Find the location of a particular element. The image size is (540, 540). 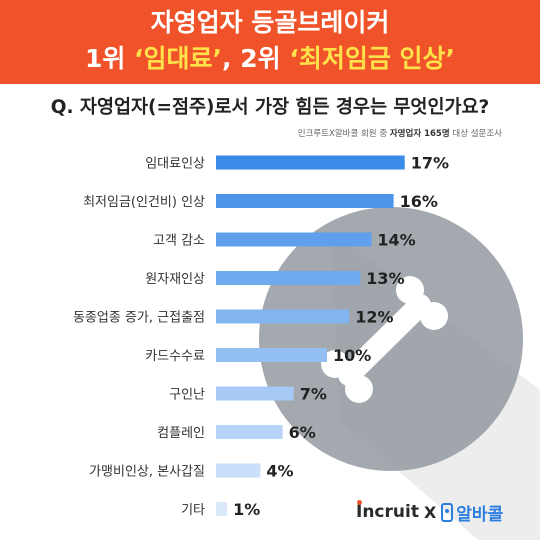

value-label: 13% is located at coordinates (385, 278).